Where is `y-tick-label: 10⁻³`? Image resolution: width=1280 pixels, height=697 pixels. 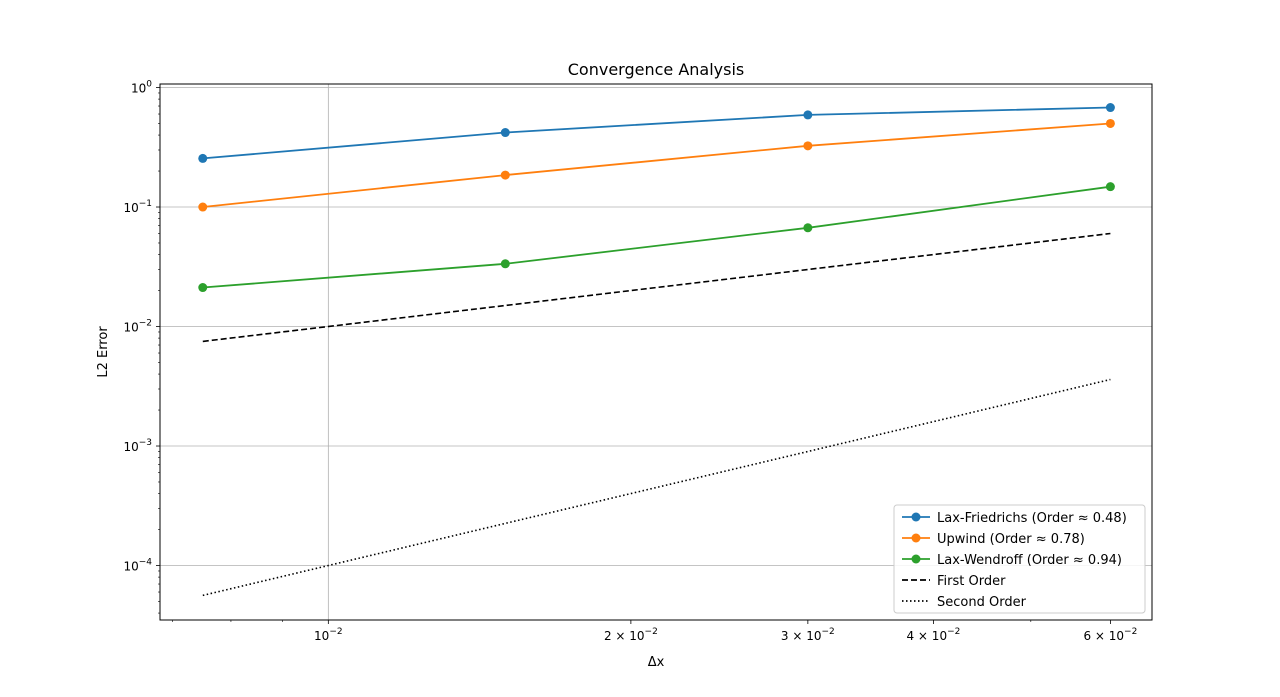
y-tick-label: 10⁻³ is located at coordinates (137, 446).